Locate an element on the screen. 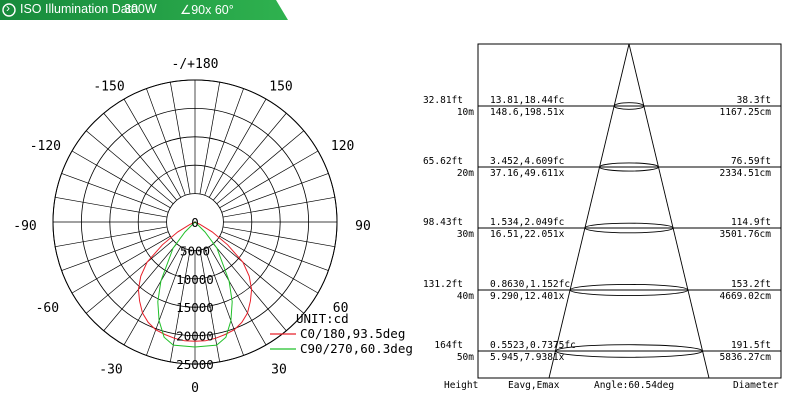  polar-angle-label: 60 is located at coordinates (341, 308).